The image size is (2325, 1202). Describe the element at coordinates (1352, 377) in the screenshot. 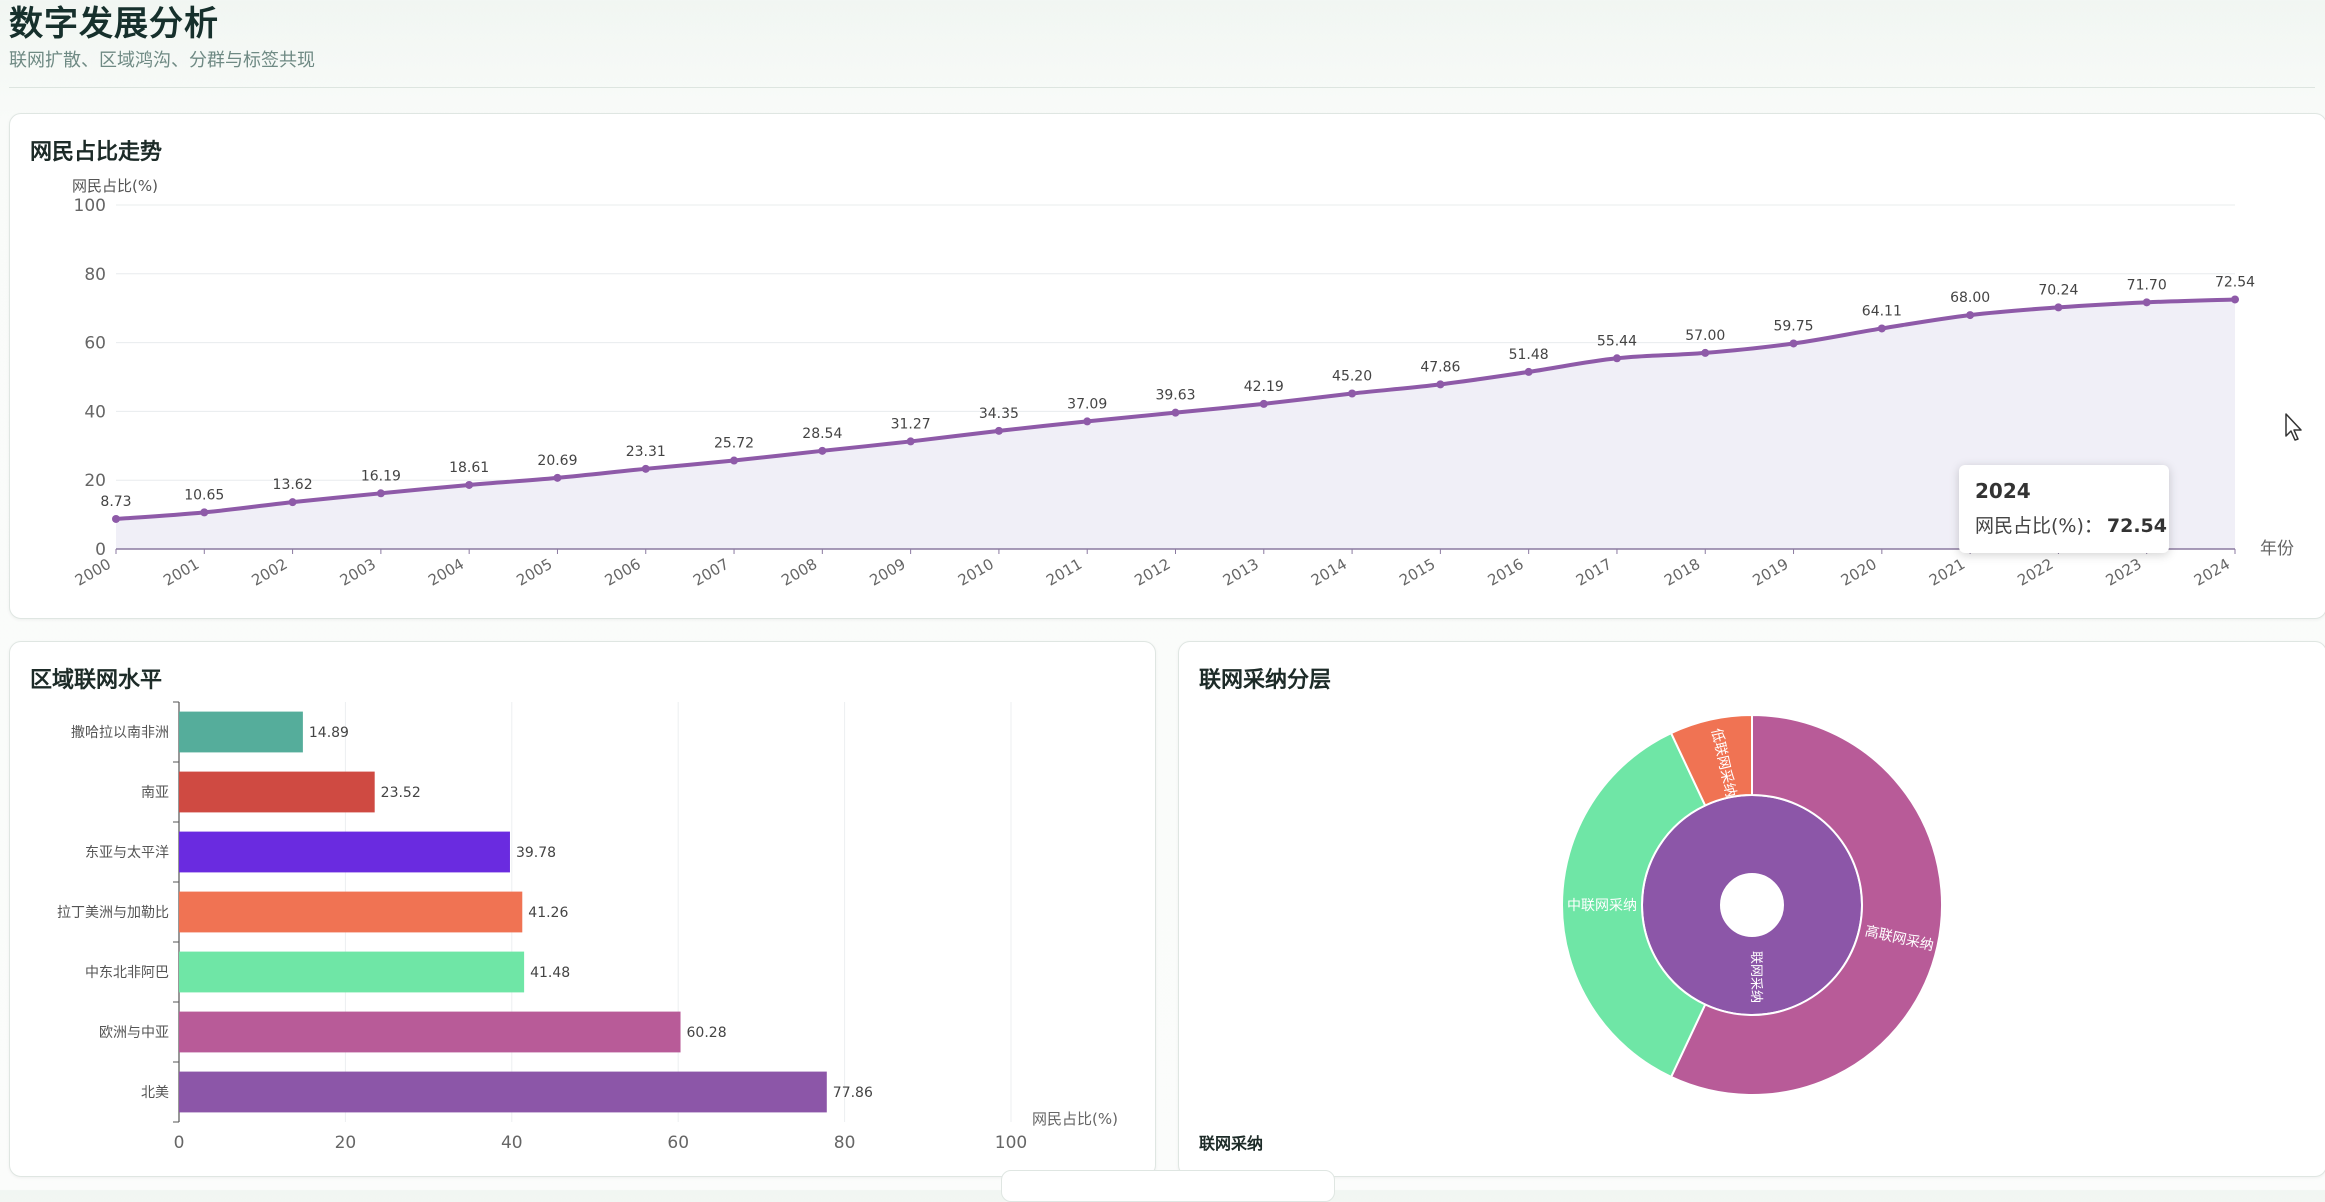

I see `data-label: 45.20` at that location.